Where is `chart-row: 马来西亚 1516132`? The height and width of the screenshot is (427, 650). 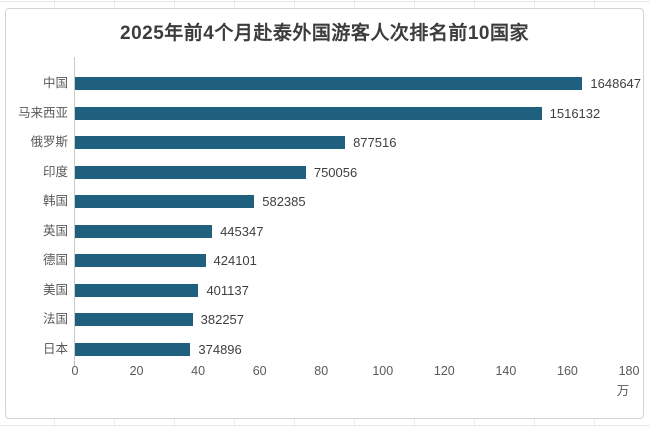 chart-row: 马来西亚 1516132 is located at coordinates (323, 113).